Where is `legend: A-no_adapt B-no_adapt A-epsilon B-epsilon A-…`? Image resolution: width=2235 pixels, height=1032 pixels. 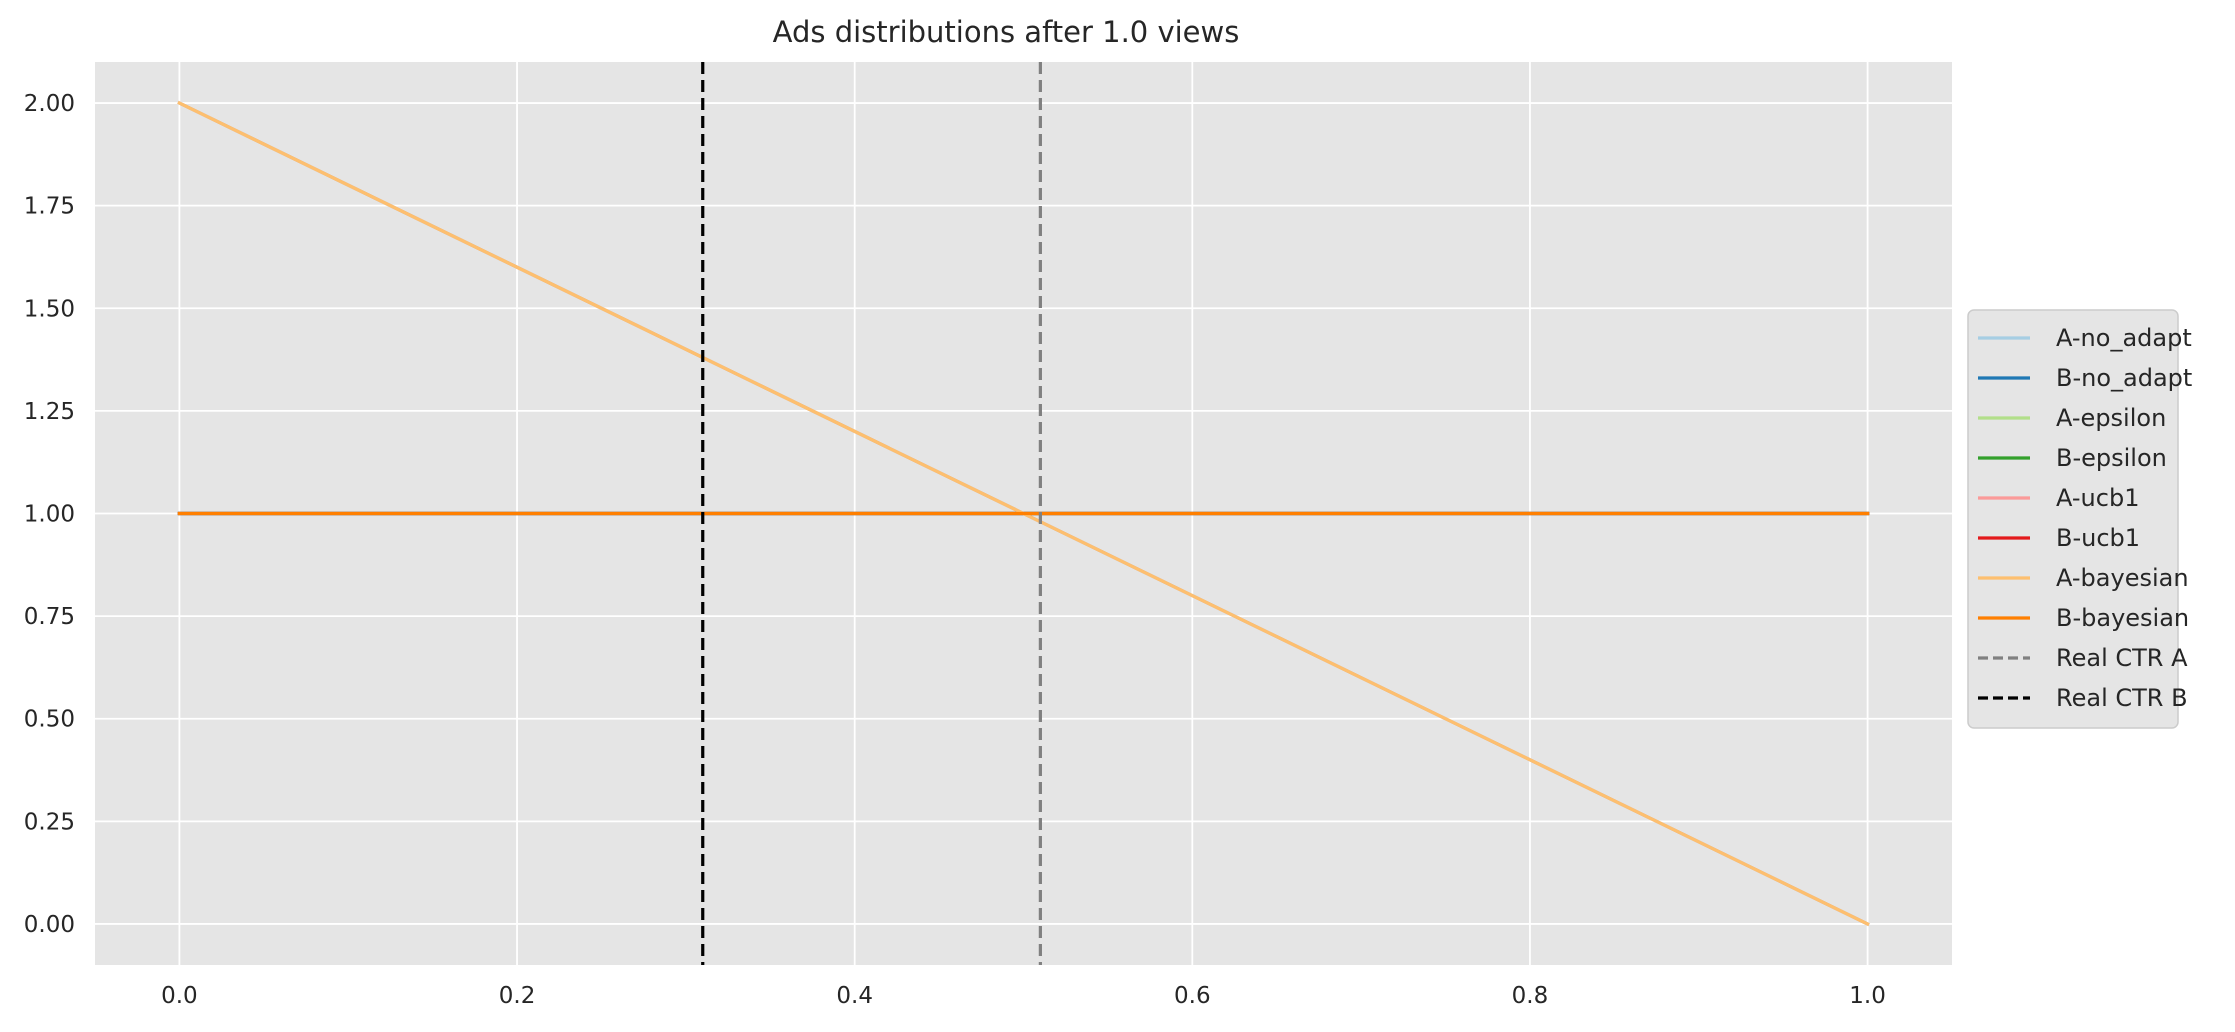 legend: A-no_adapt B-no_adapt A-epsilon B-epsilon A-… is located at coordinates (2079, 519).